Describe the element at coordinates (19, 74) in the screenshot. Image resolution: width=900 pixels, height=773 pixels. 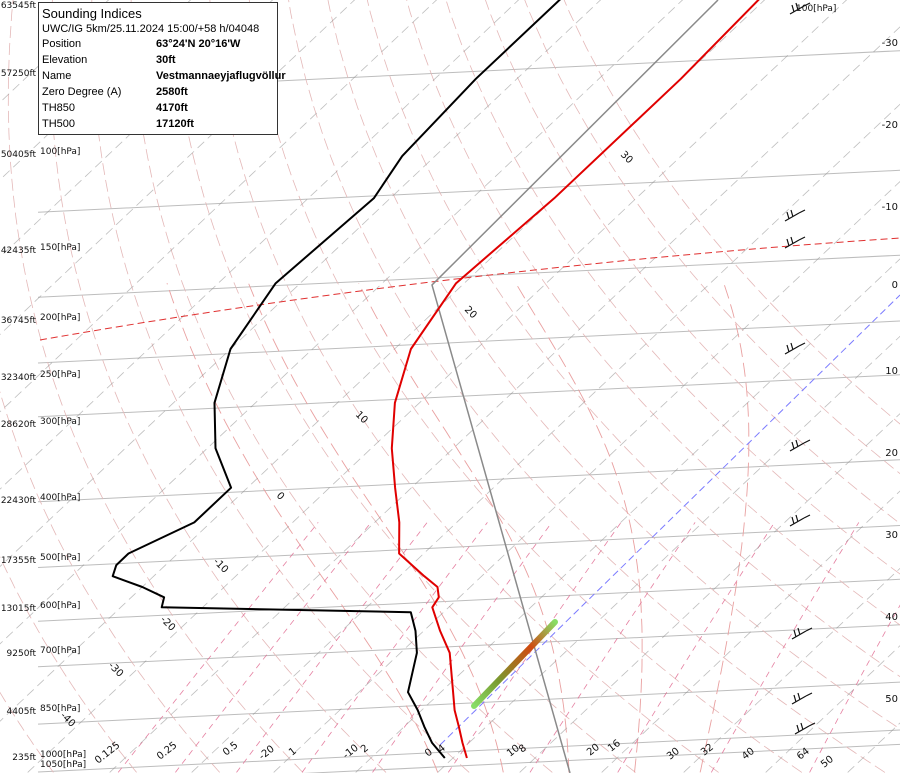
I see `altitude-label: 57250ft` at that location.